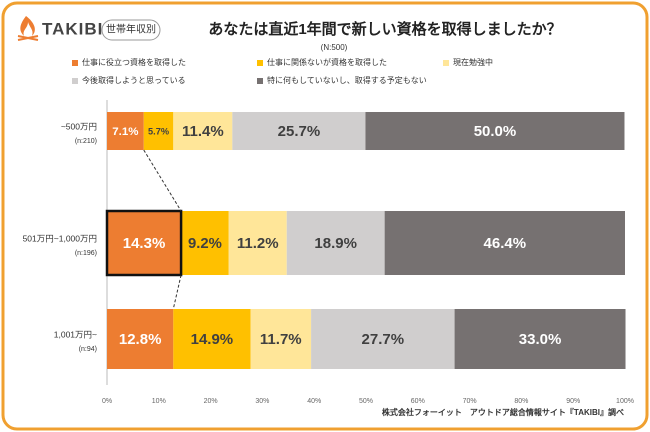 This screenshot has width=650, height=432. What do you see at coordinates (314, 401) in the screenshot?
I see `x-tick-label: 40%` at bounding box center [314, 401].